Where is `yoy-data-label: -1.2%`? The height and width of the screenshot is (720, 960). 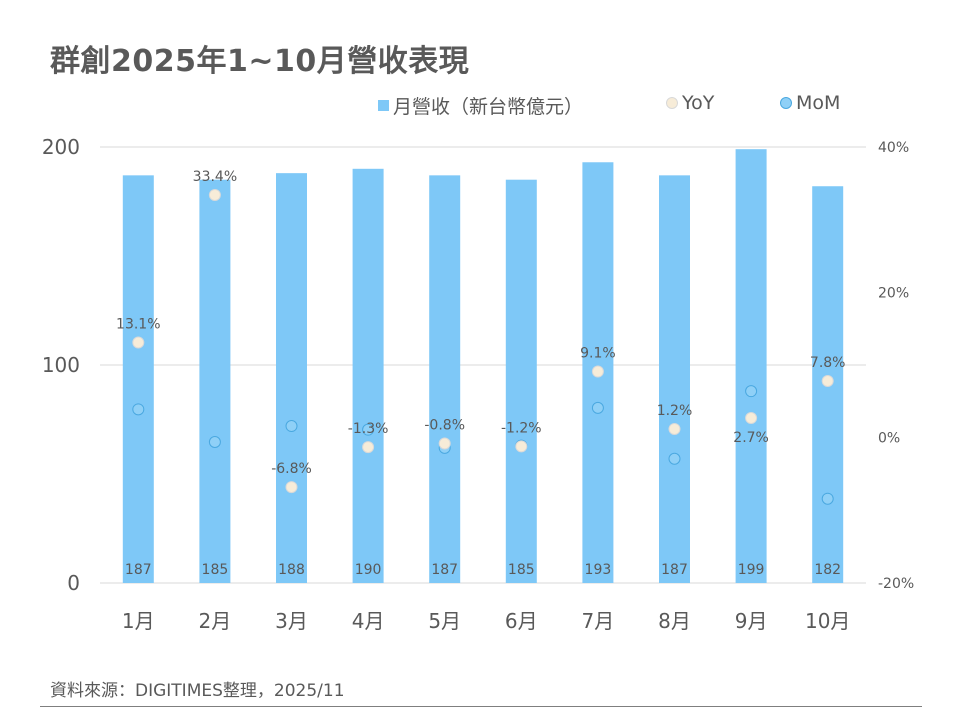 yoy-data-label: -1.2% is located at coordinates (521, 428).